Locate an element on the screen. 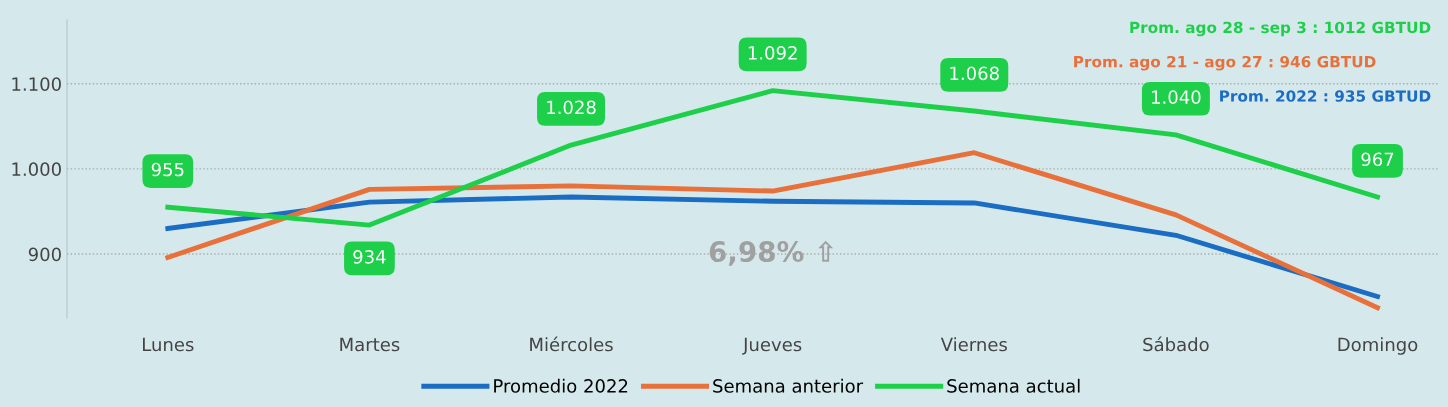  x-tick-label: Viernes is located at coordinates (973, 344).